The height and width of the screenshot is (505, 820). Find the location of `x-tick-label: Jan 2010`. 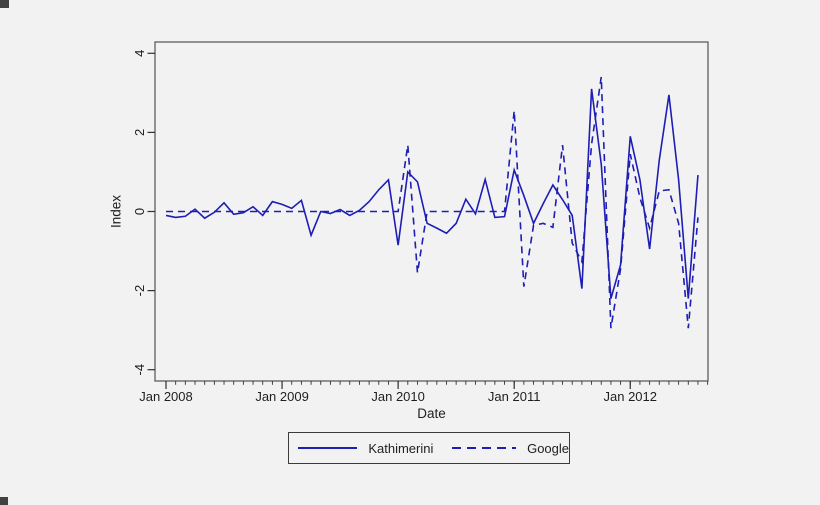

x-tick-label: Jan 2010 is located at coordinates (398, 396).